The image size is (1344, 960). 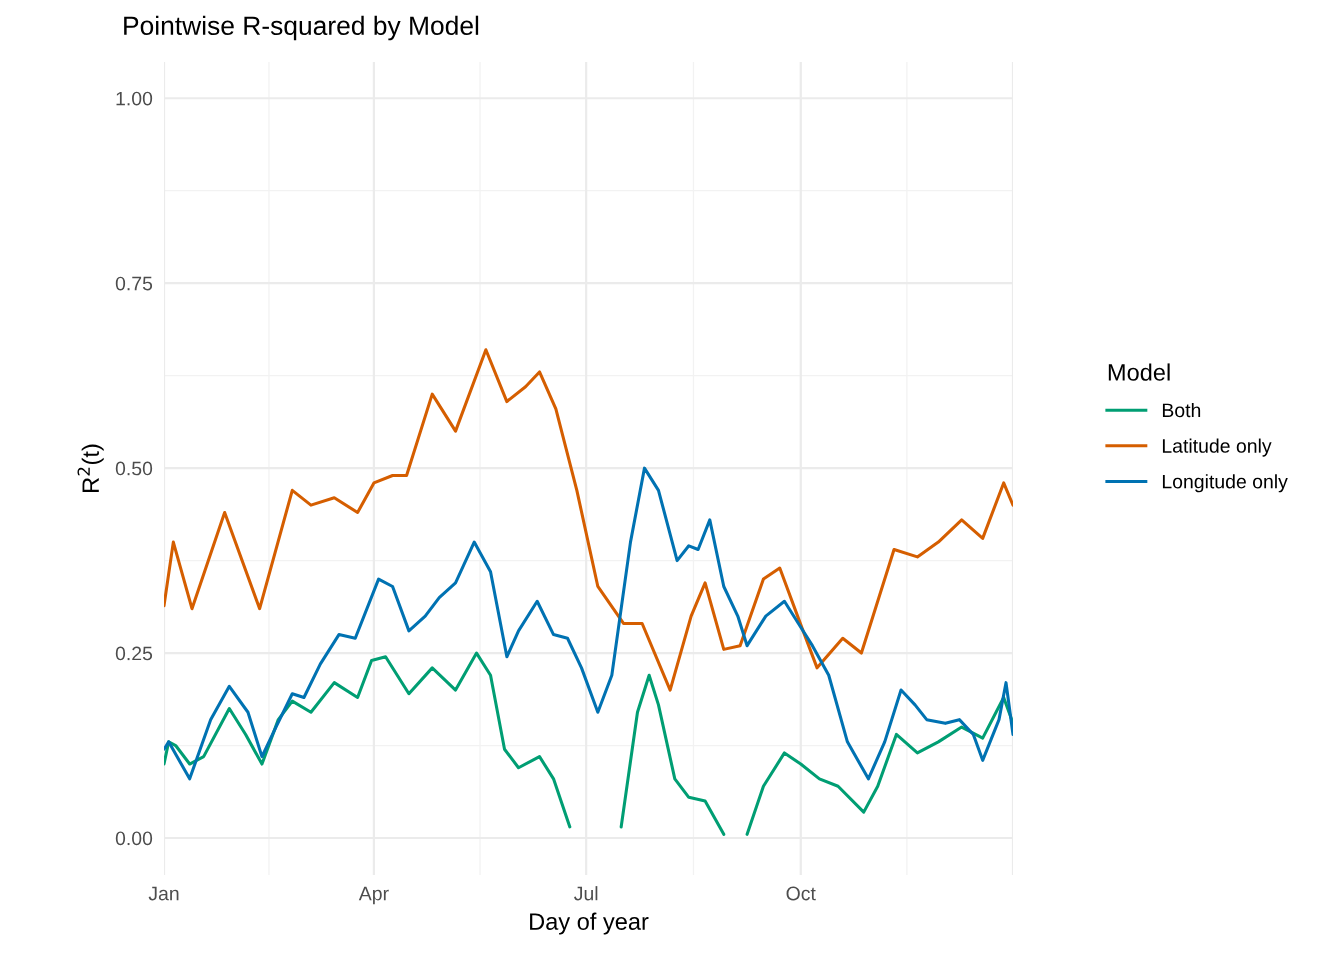 What do you see at coordinates (134, 98) in the screenshot?
I see `y-tick-label: 1.00` at bounding box center [134, 98].